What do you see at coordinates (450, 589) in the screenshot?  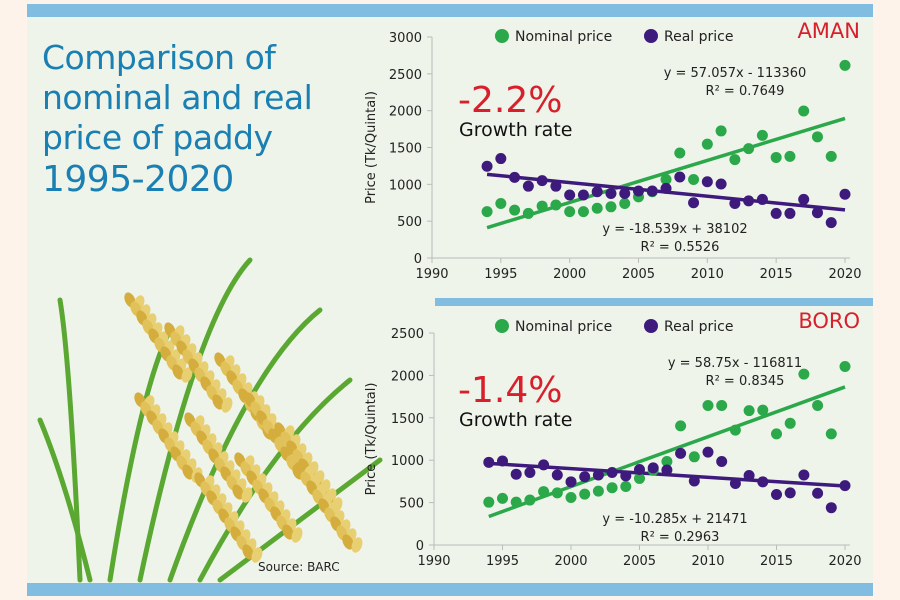 I see `bottom-bar` at bounding box center [450, 589].